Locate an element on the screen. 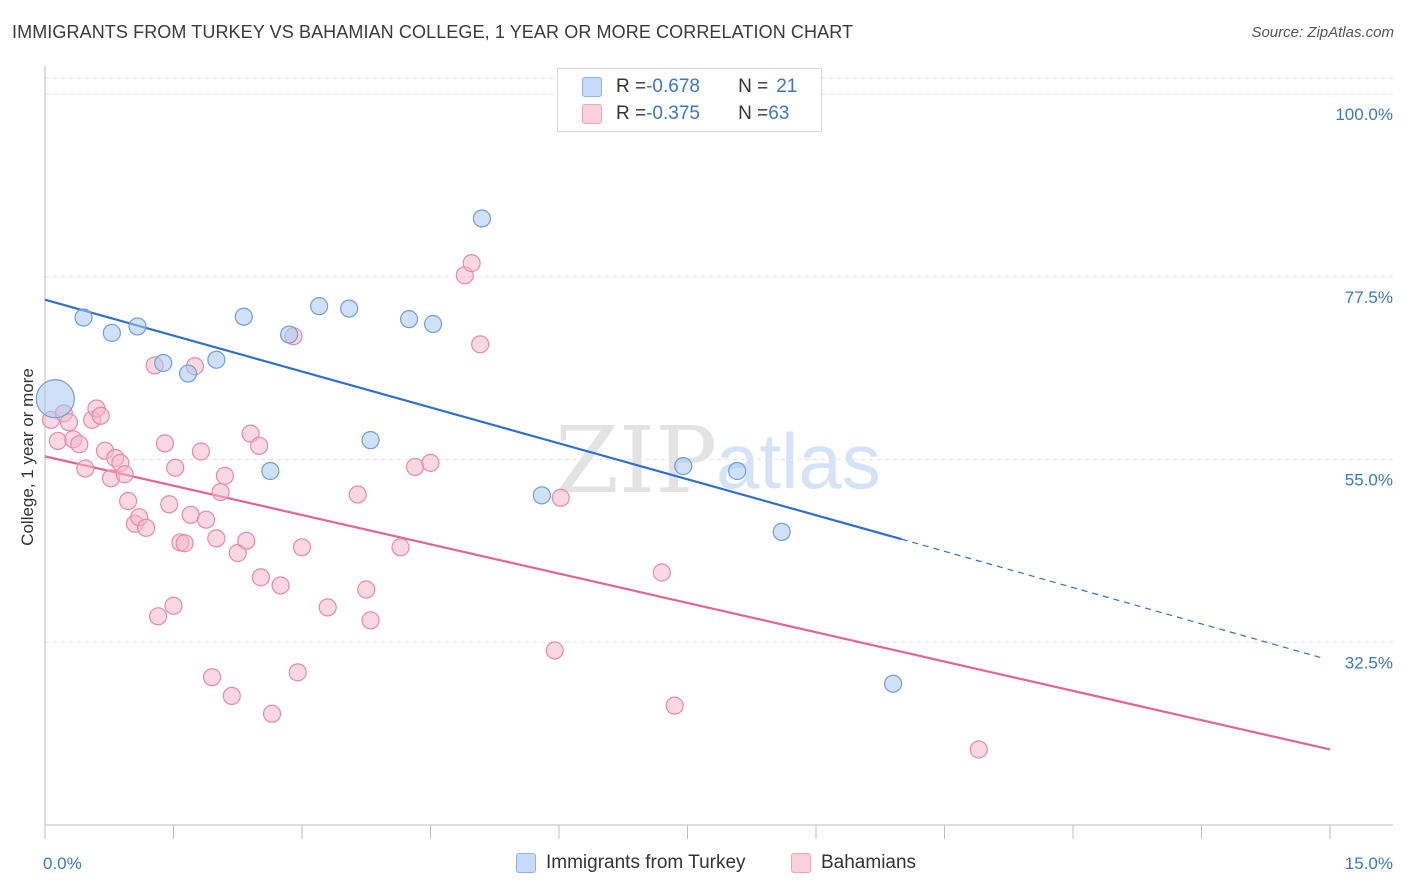 This screenshot has height=892, width=1406. legend-row-bahamians: R = -0.375 N = 63 is located at coordinates (685, 114).